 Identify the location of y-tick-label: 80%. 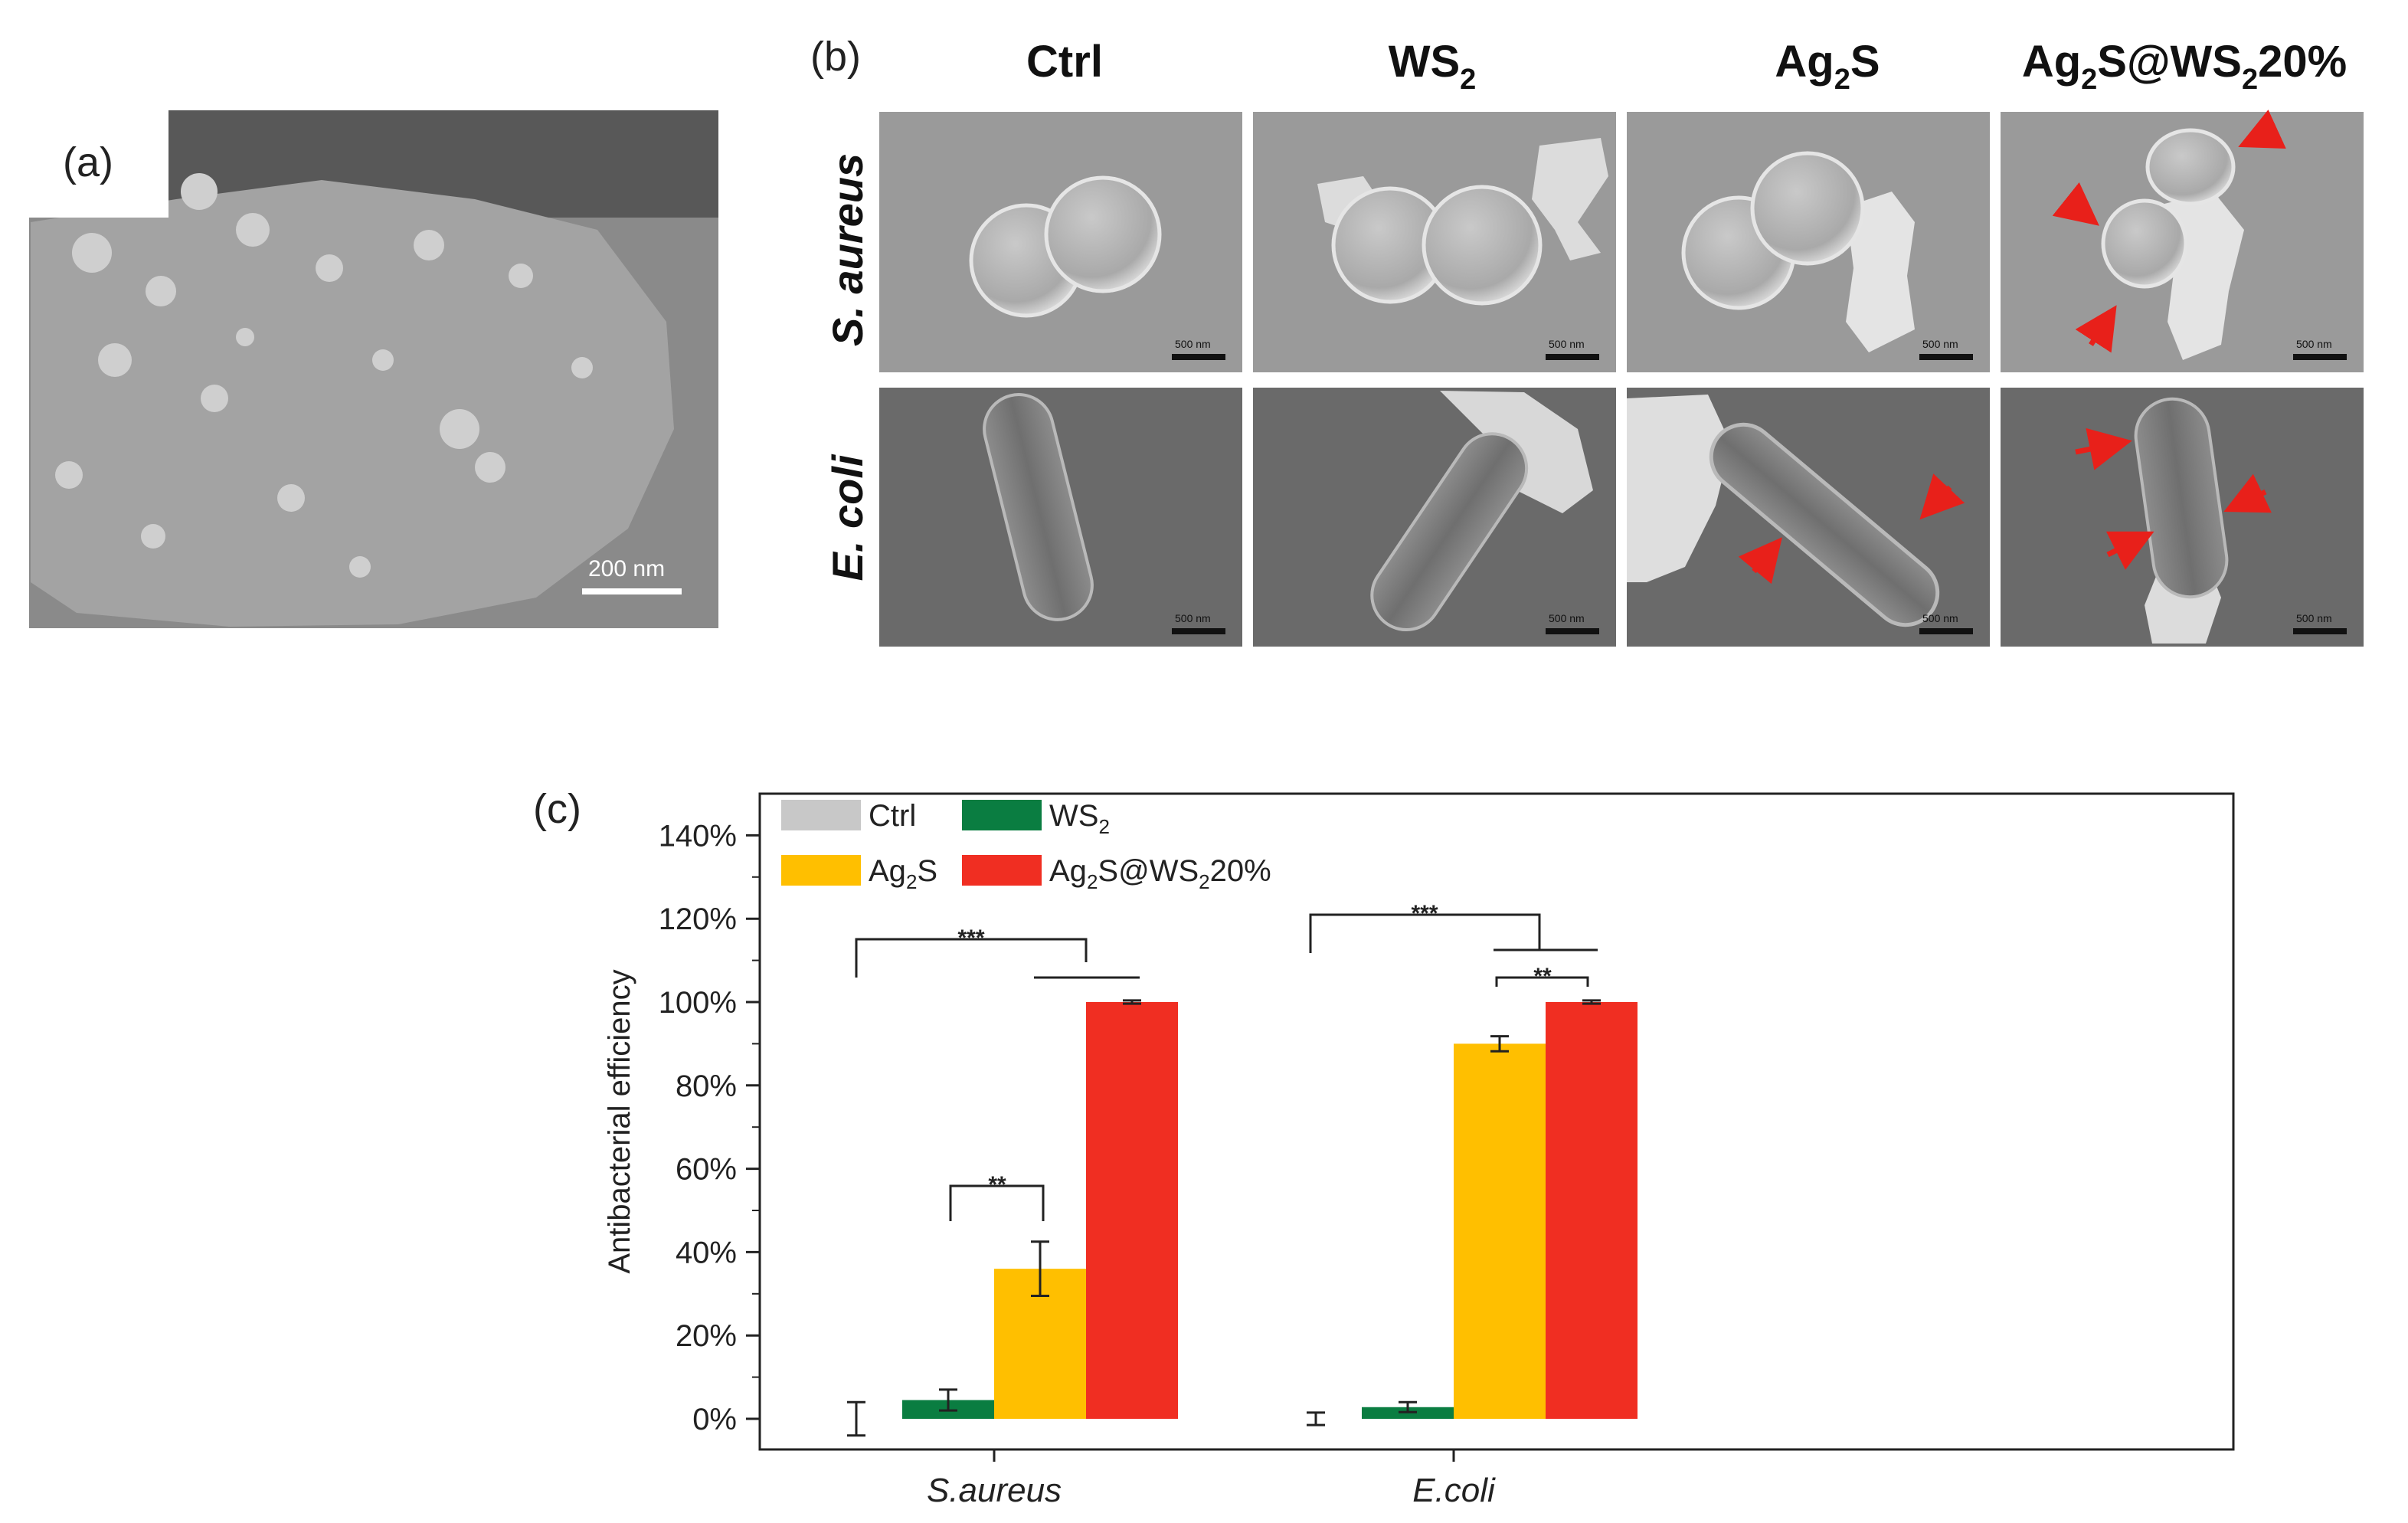
(706, 1086).